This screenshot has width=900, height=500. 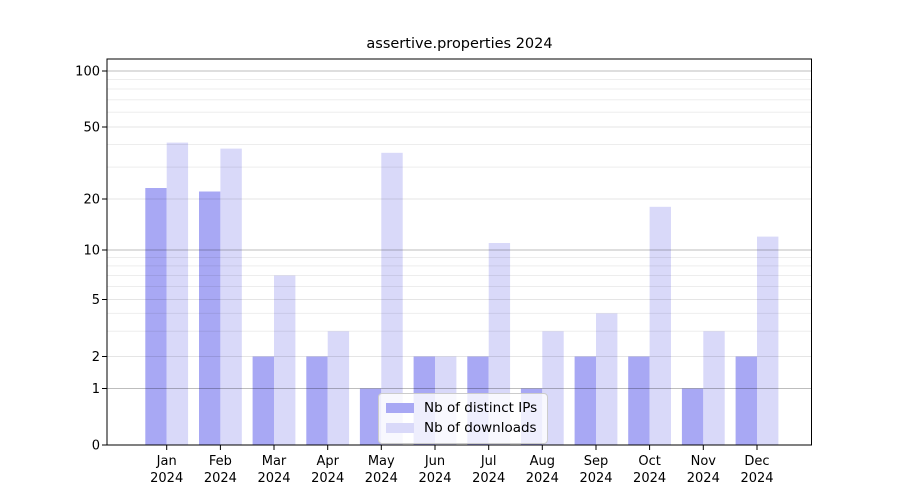 I want to click on x-tick-label-month: Dec, so click(x=756, y=461).